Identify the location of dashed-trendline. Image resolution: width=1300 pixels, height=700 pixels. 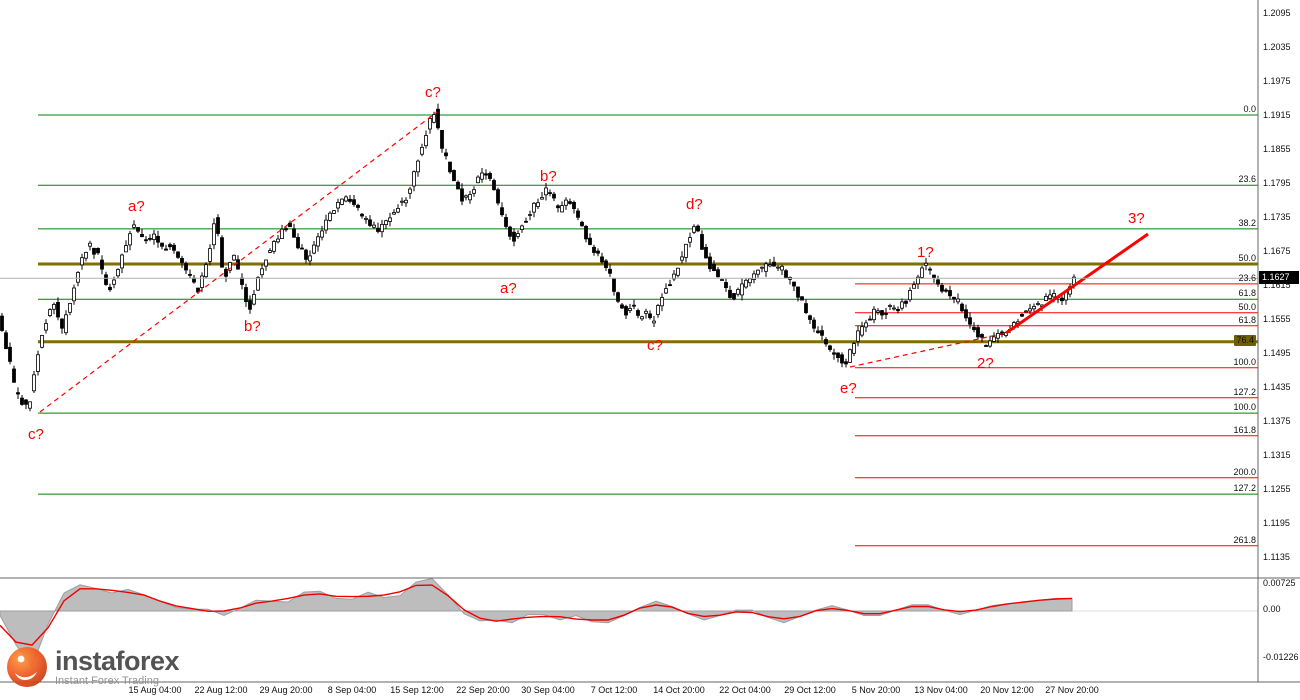
(238, 262).